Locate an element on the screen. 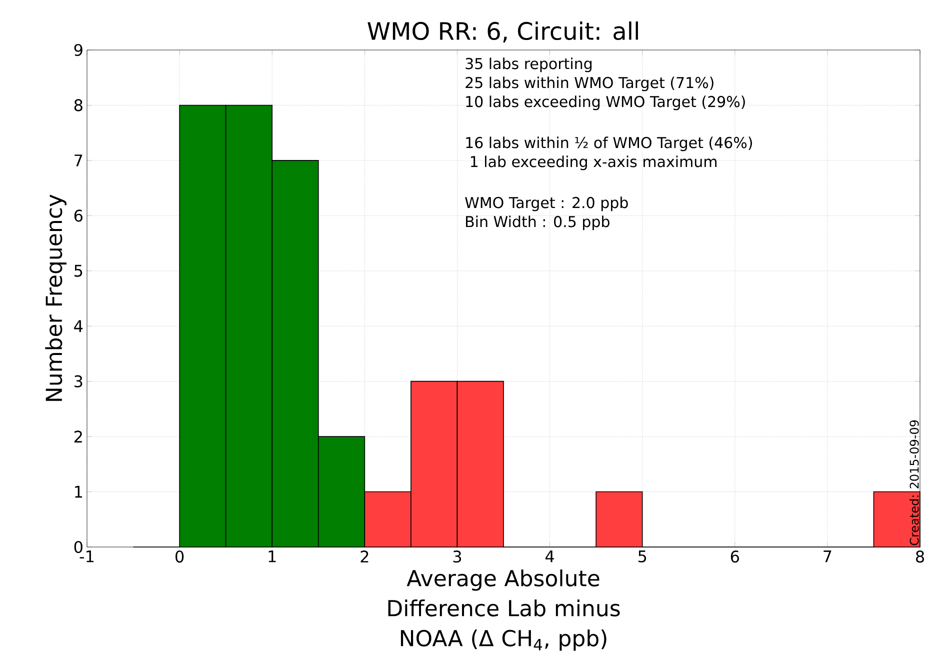  x-tick-label: 2 is located at coordinates (364, 556).